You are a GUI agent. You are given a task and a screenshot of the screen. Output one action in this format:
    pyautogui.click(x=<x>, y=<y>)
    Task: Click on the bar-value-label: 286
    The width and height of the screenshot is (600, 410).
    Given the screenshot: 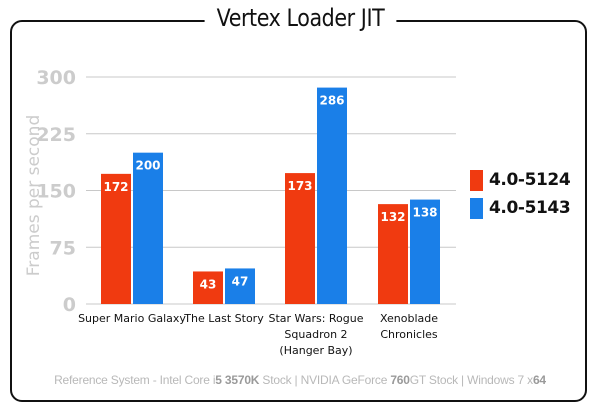 What is the action you would take?
    pyautogui.click(x=331, y=101)
    